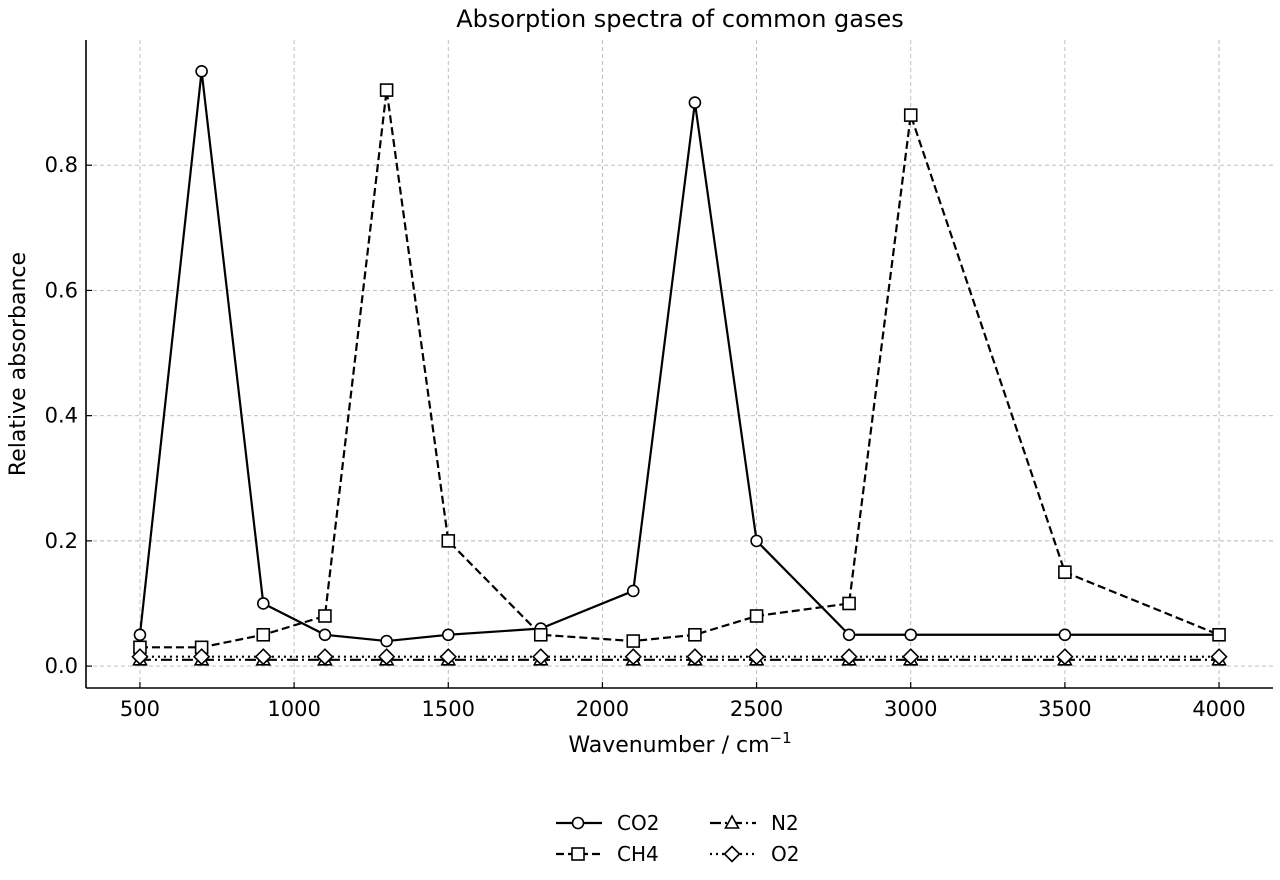  Describe the element at coordinates (61, 666) in the screenshot. I see `y-tick-label: 0.0` at that location.